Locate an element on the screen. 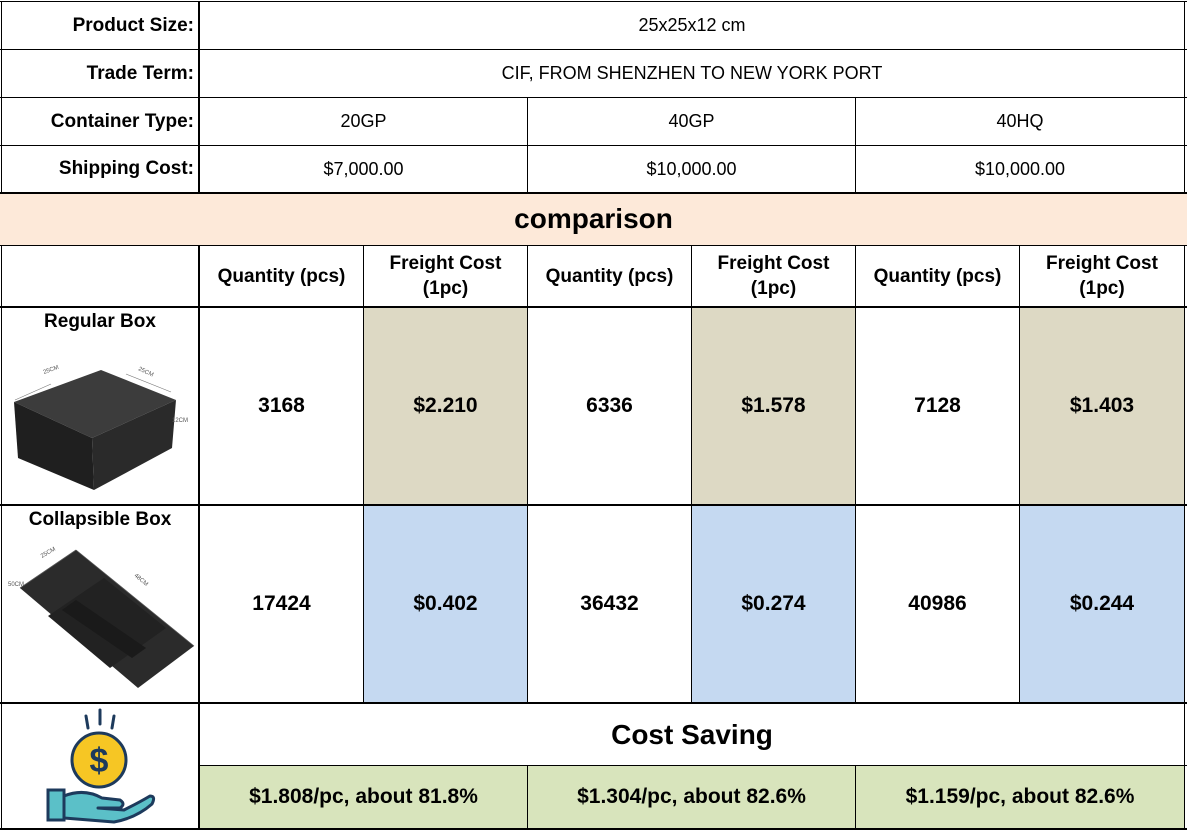  regular-quantity-20gp: 3168 is located at coordinates (281, 405).